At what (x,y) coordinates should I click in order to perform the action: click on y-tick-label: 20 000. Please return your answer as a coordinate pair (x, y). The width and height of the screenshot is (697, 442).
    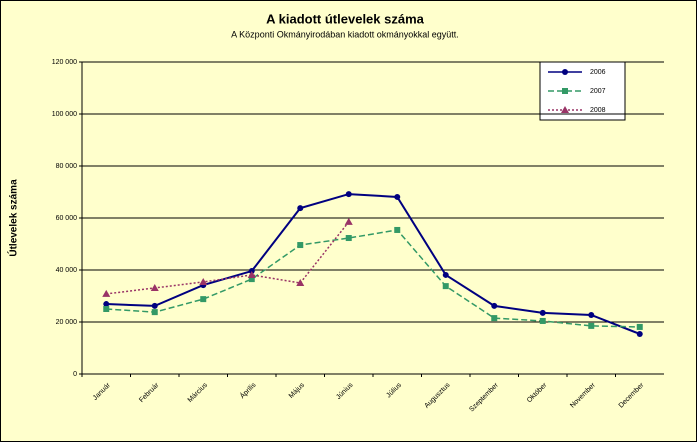
    Looking at the image, I should click on (67, 322).